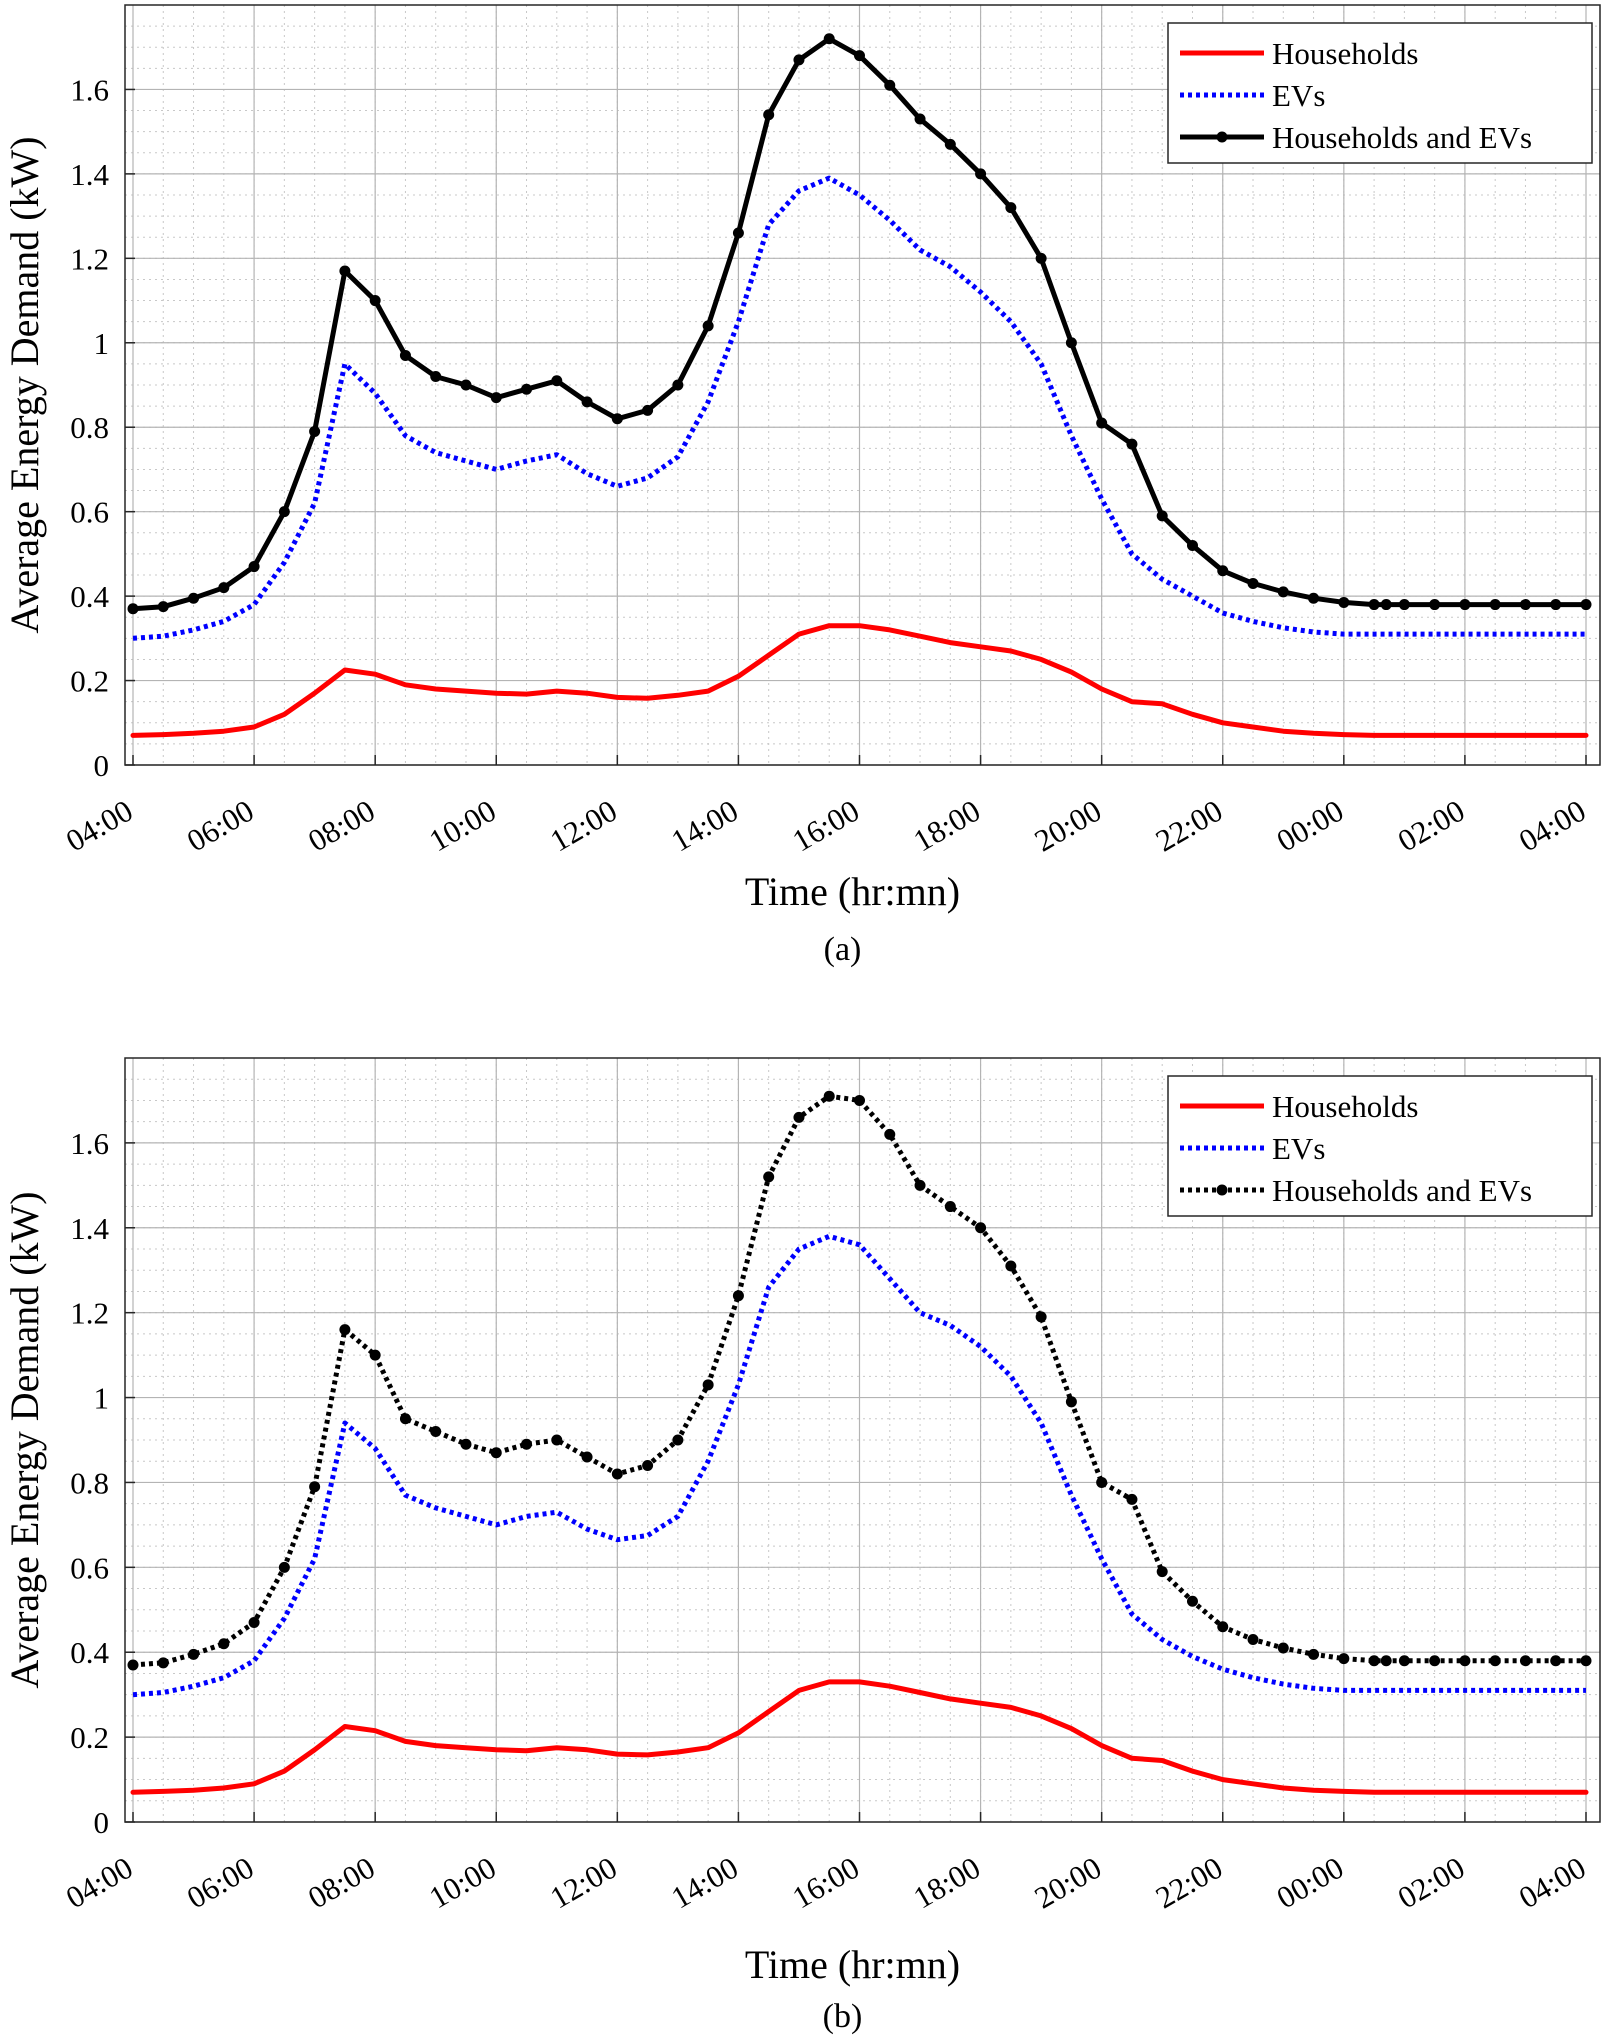 Image resolution: width=1615 pixels, height=2038 pixels. Describe the element at coordinates (462, 826) in the screenshot. I see `x-tick-label: 10:00` at that location.